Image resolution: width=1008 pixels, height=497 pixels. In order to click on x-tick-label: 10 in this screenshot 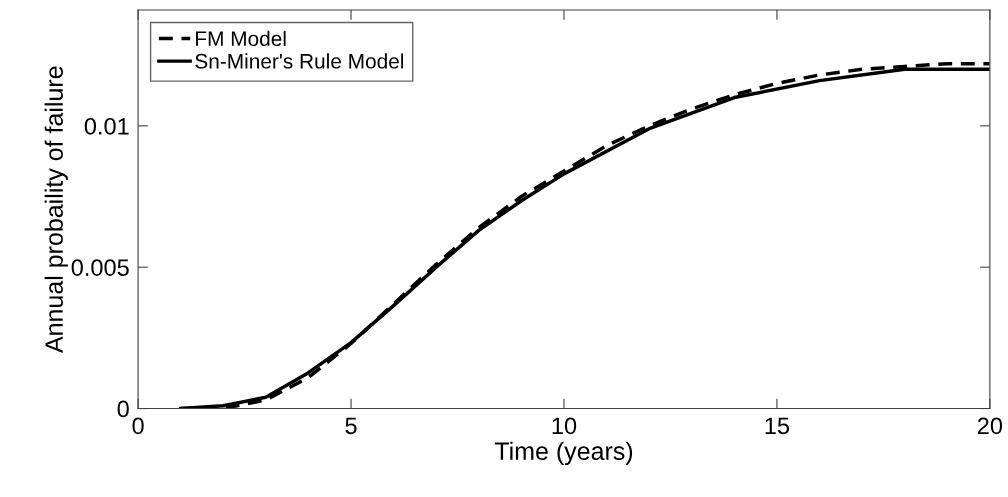, I will do `click(564, 426)`.